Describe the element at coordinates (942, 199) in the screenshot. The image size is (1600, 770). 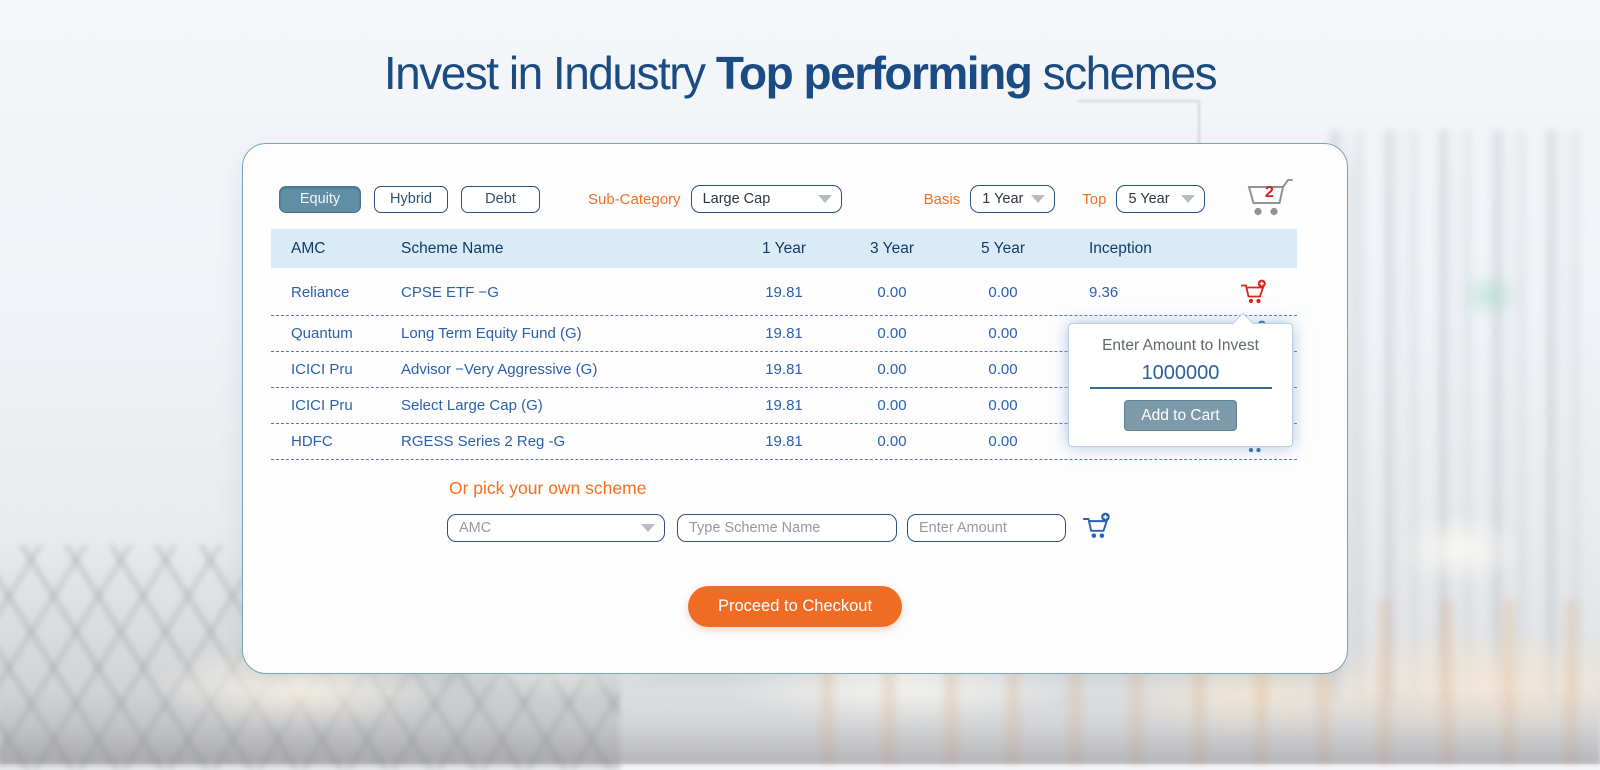
I see `basis-label: Basis` at that location.